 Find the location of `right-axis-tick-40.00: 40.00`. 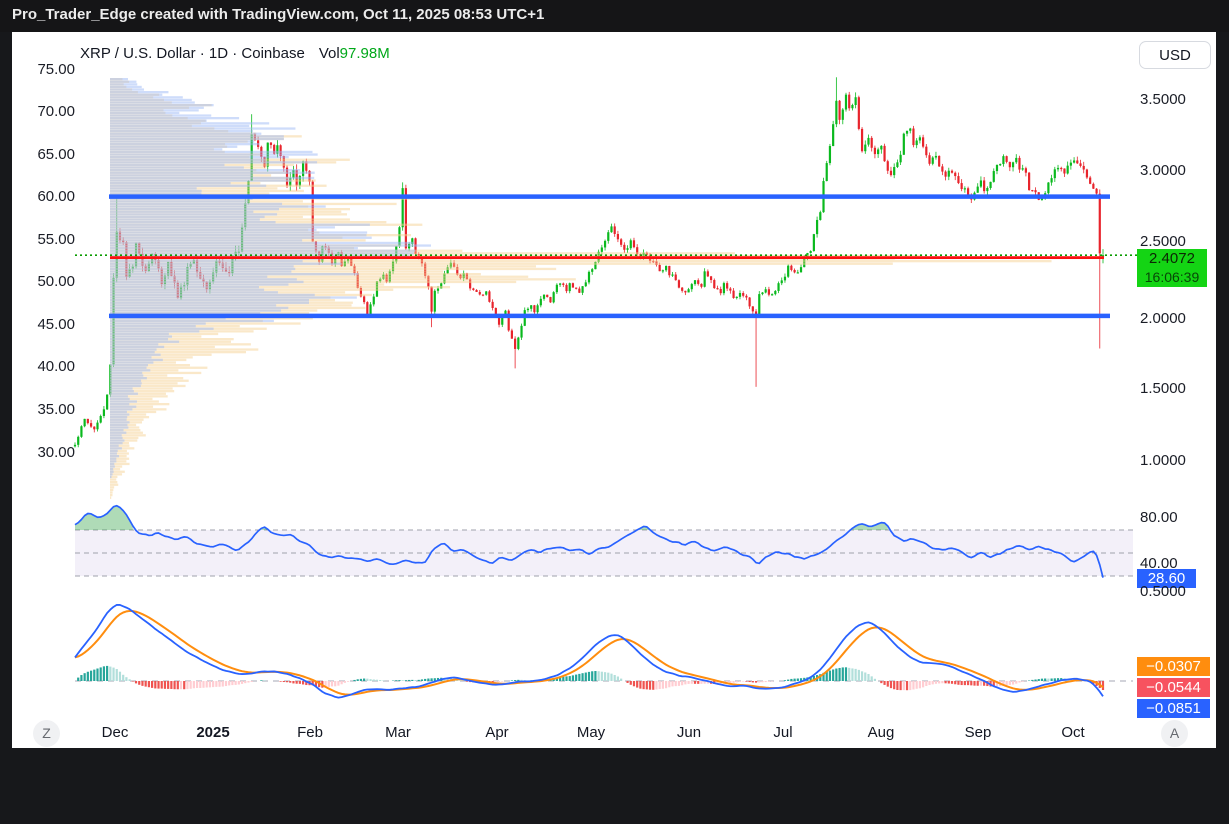

right-axis-tick-40.00: 40.00 is located at coordinates (1159, 563).